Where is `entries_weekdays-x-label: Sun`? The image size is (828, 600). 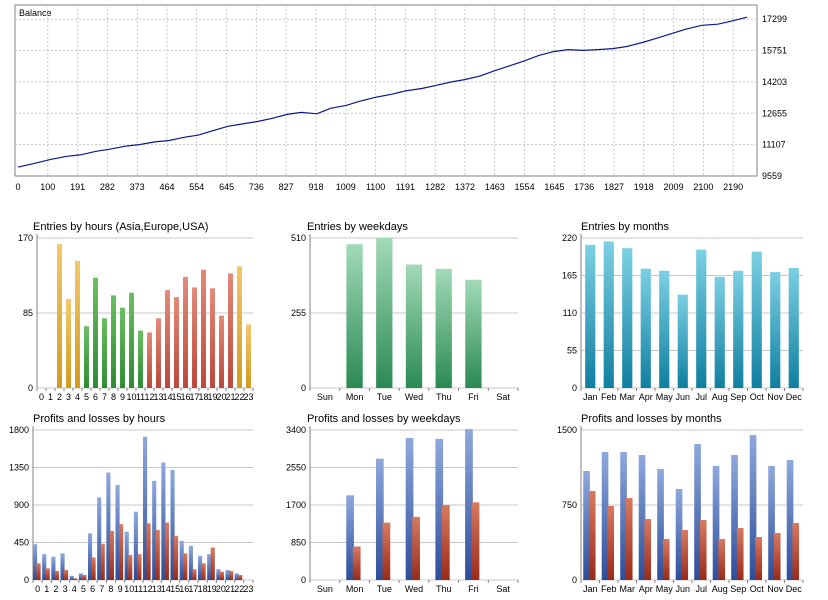 entries_weekdays-x-label: Sun is located at coordinates (325, 397).